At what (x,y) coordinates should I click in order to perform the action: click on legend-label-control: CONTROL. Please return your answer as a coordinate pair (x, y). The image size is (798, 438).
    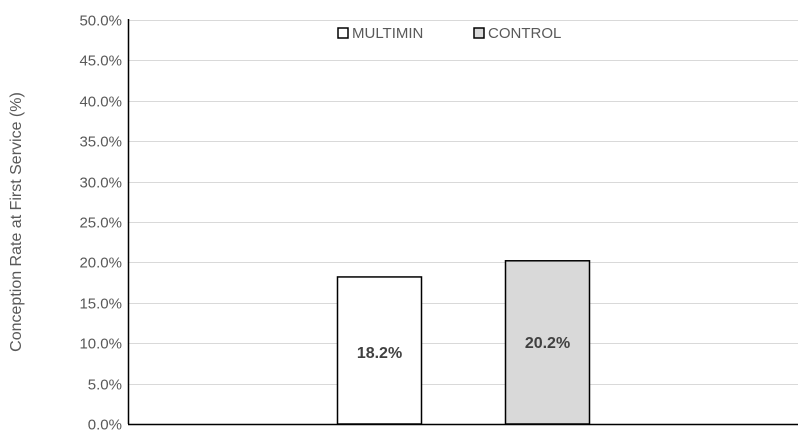
    Looking at the image, I should click on (524, 33).